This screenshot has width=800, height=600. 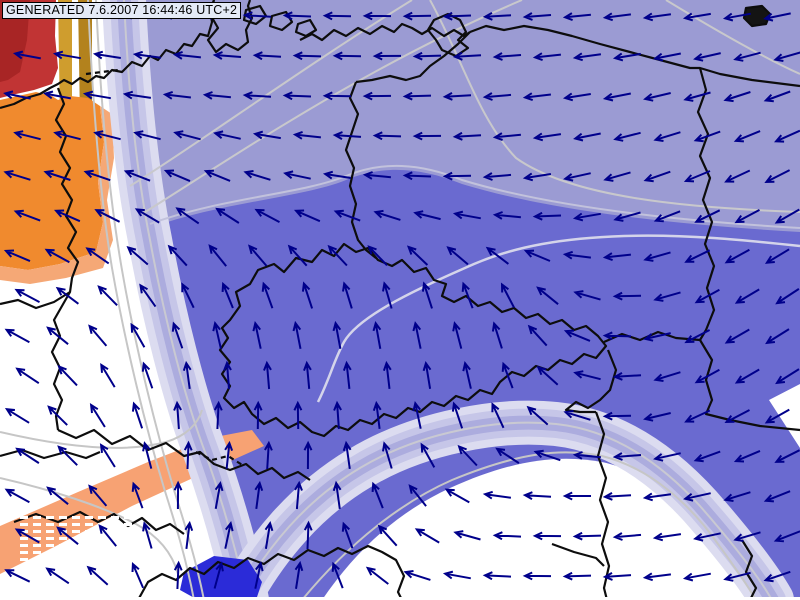 I want to click on salmon-edge, so click(x=57, y=195).